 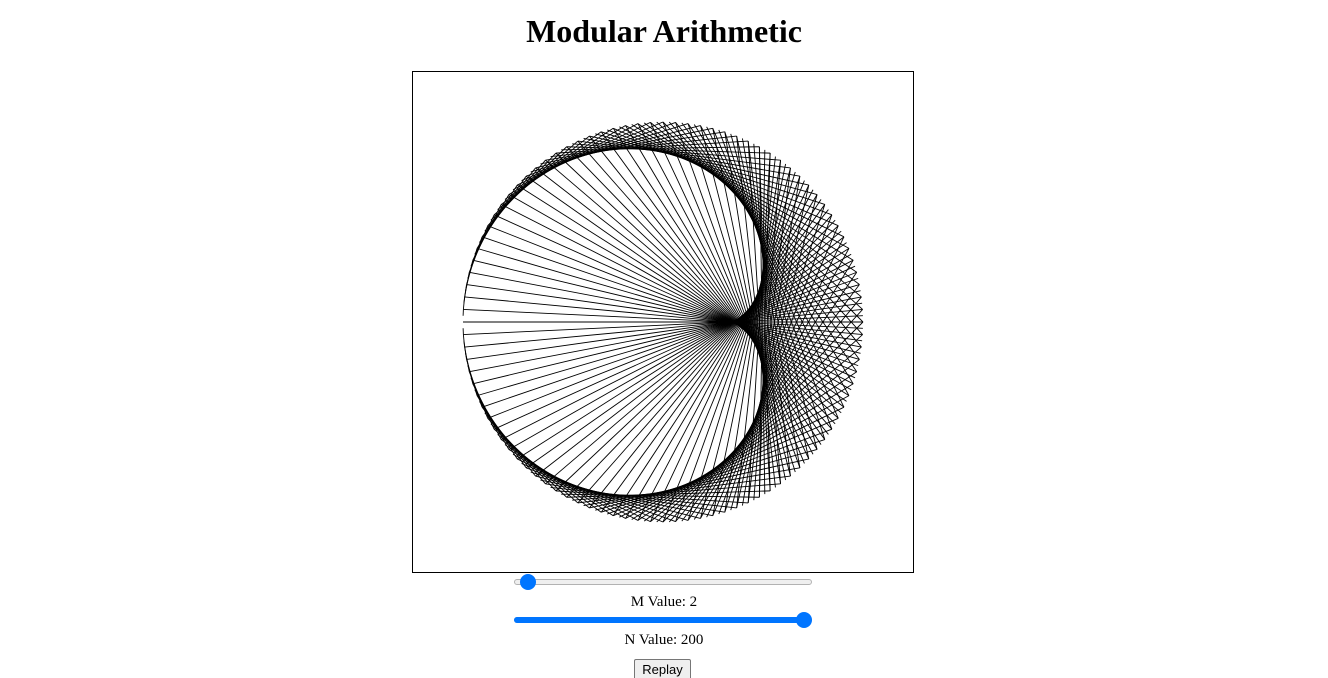 I want to click on m-slider-track, so click(x=663, y=582).